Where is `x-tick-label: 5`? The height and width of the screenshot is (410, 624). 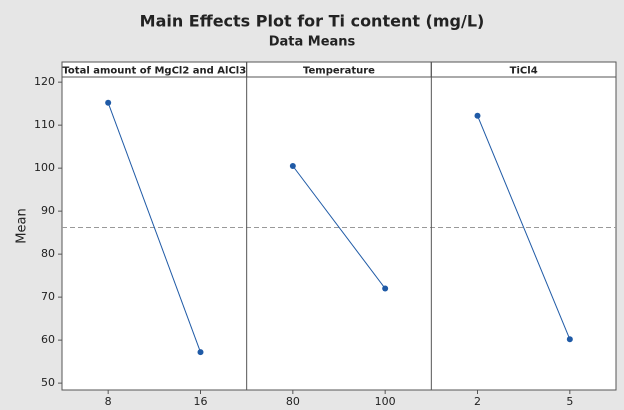 x-tick-label: 5 is located at coordinates (569, 401).